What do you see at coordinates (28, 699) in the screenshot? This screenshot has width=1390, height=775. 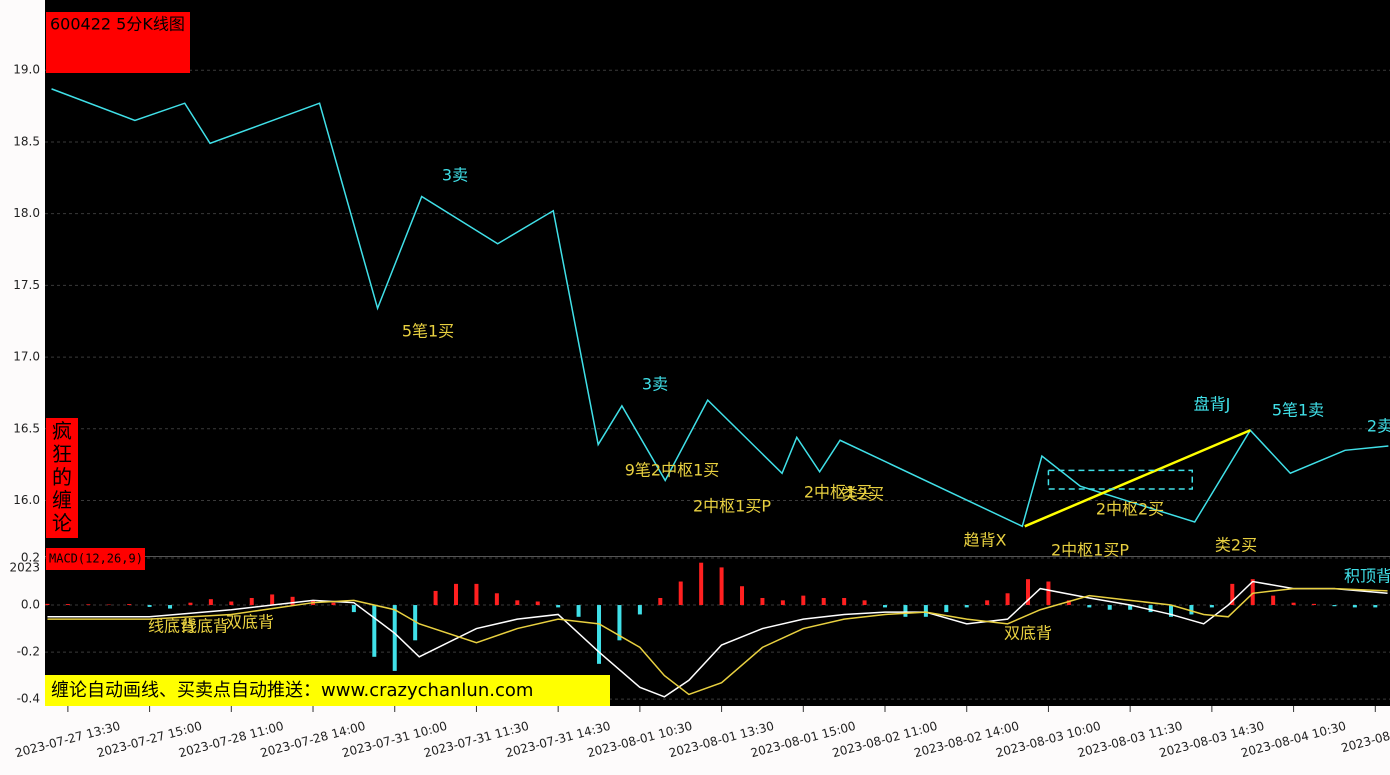 I see `y-tick-label: -0.4` at bounding box center [28, 699].